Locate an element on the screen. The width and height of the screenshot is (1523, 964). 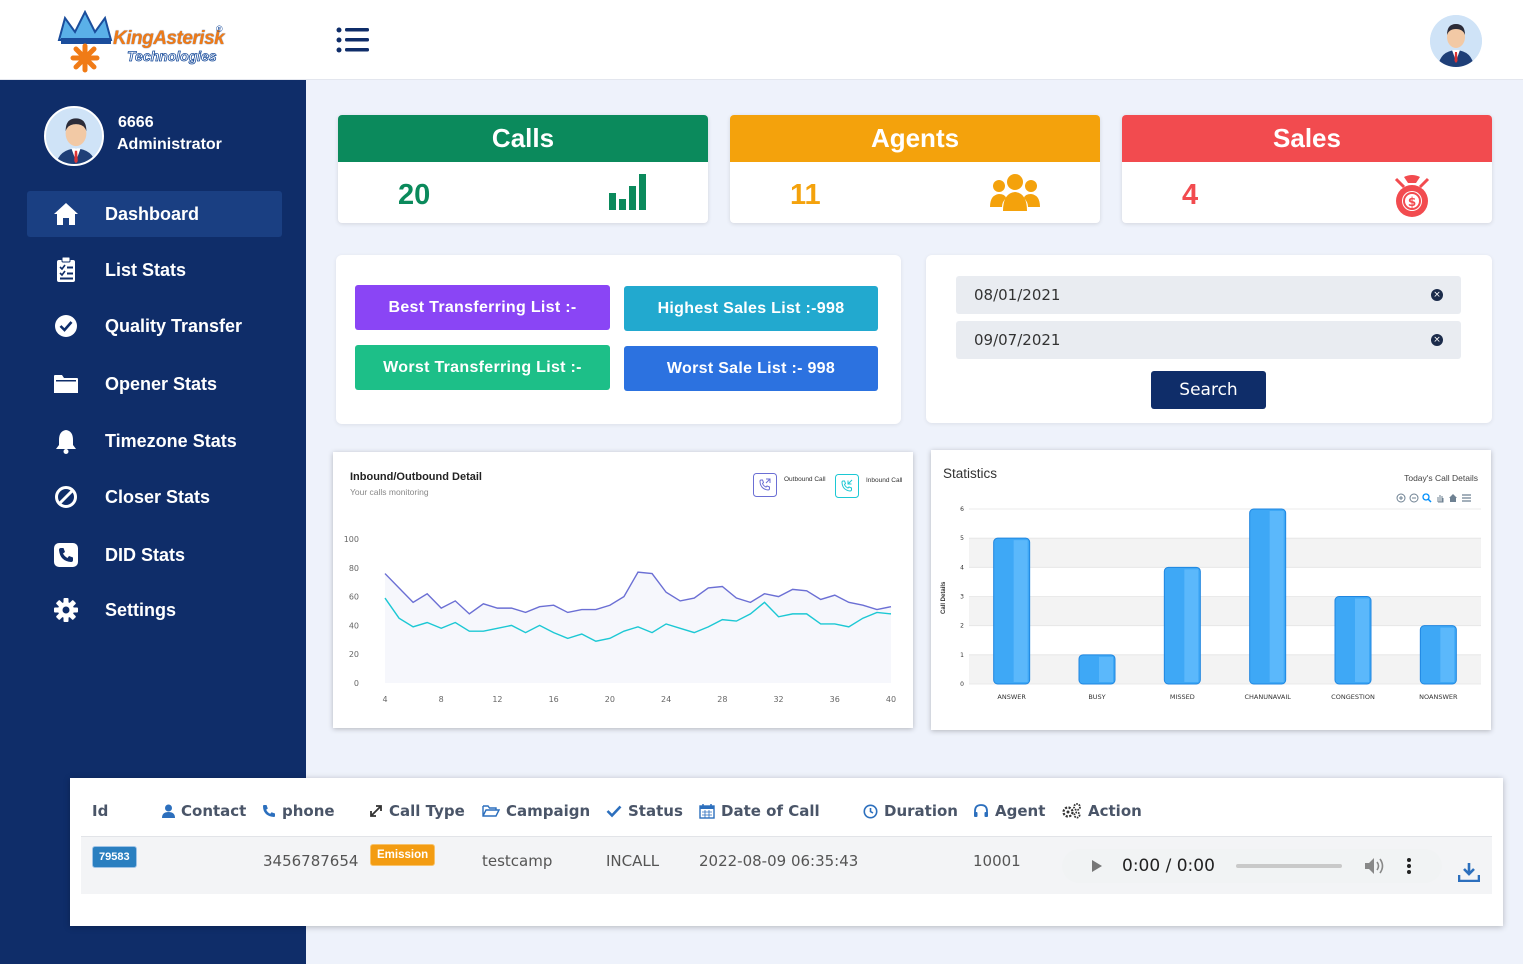
highest-sales-list-button: Highest Sales List :-998 is located at coordinates (751, 308).